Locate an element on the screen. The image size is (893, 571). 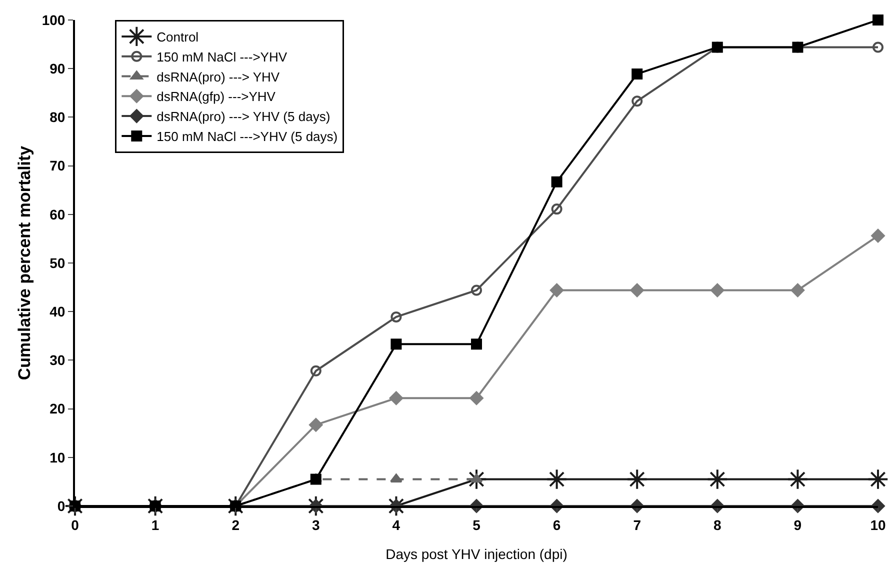
x-tick-label: 8 is located at coordinates (718, 524).